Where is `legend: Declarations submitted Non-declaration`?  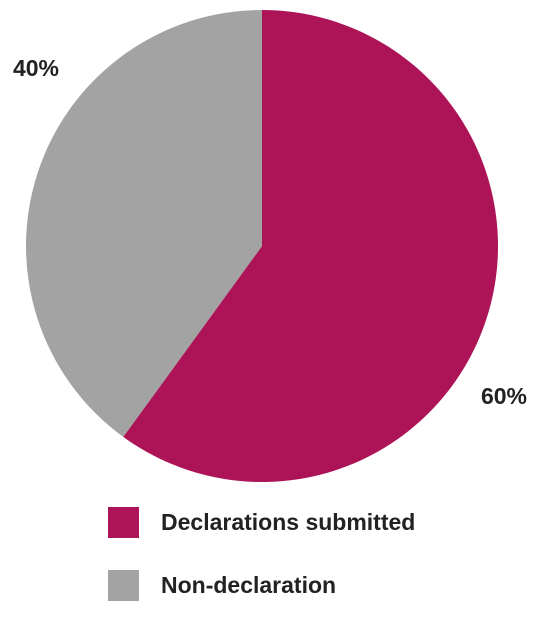 legend: Declarations submitted Non-declaration is located at coordinates (261, 567).